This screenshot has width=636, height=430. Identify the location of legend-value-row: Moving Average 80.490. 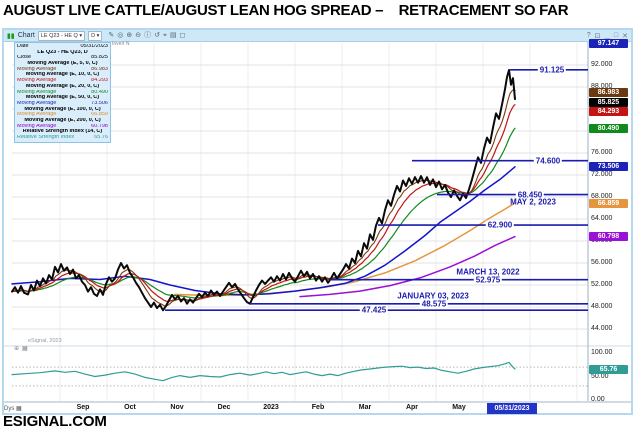
(62, 92).